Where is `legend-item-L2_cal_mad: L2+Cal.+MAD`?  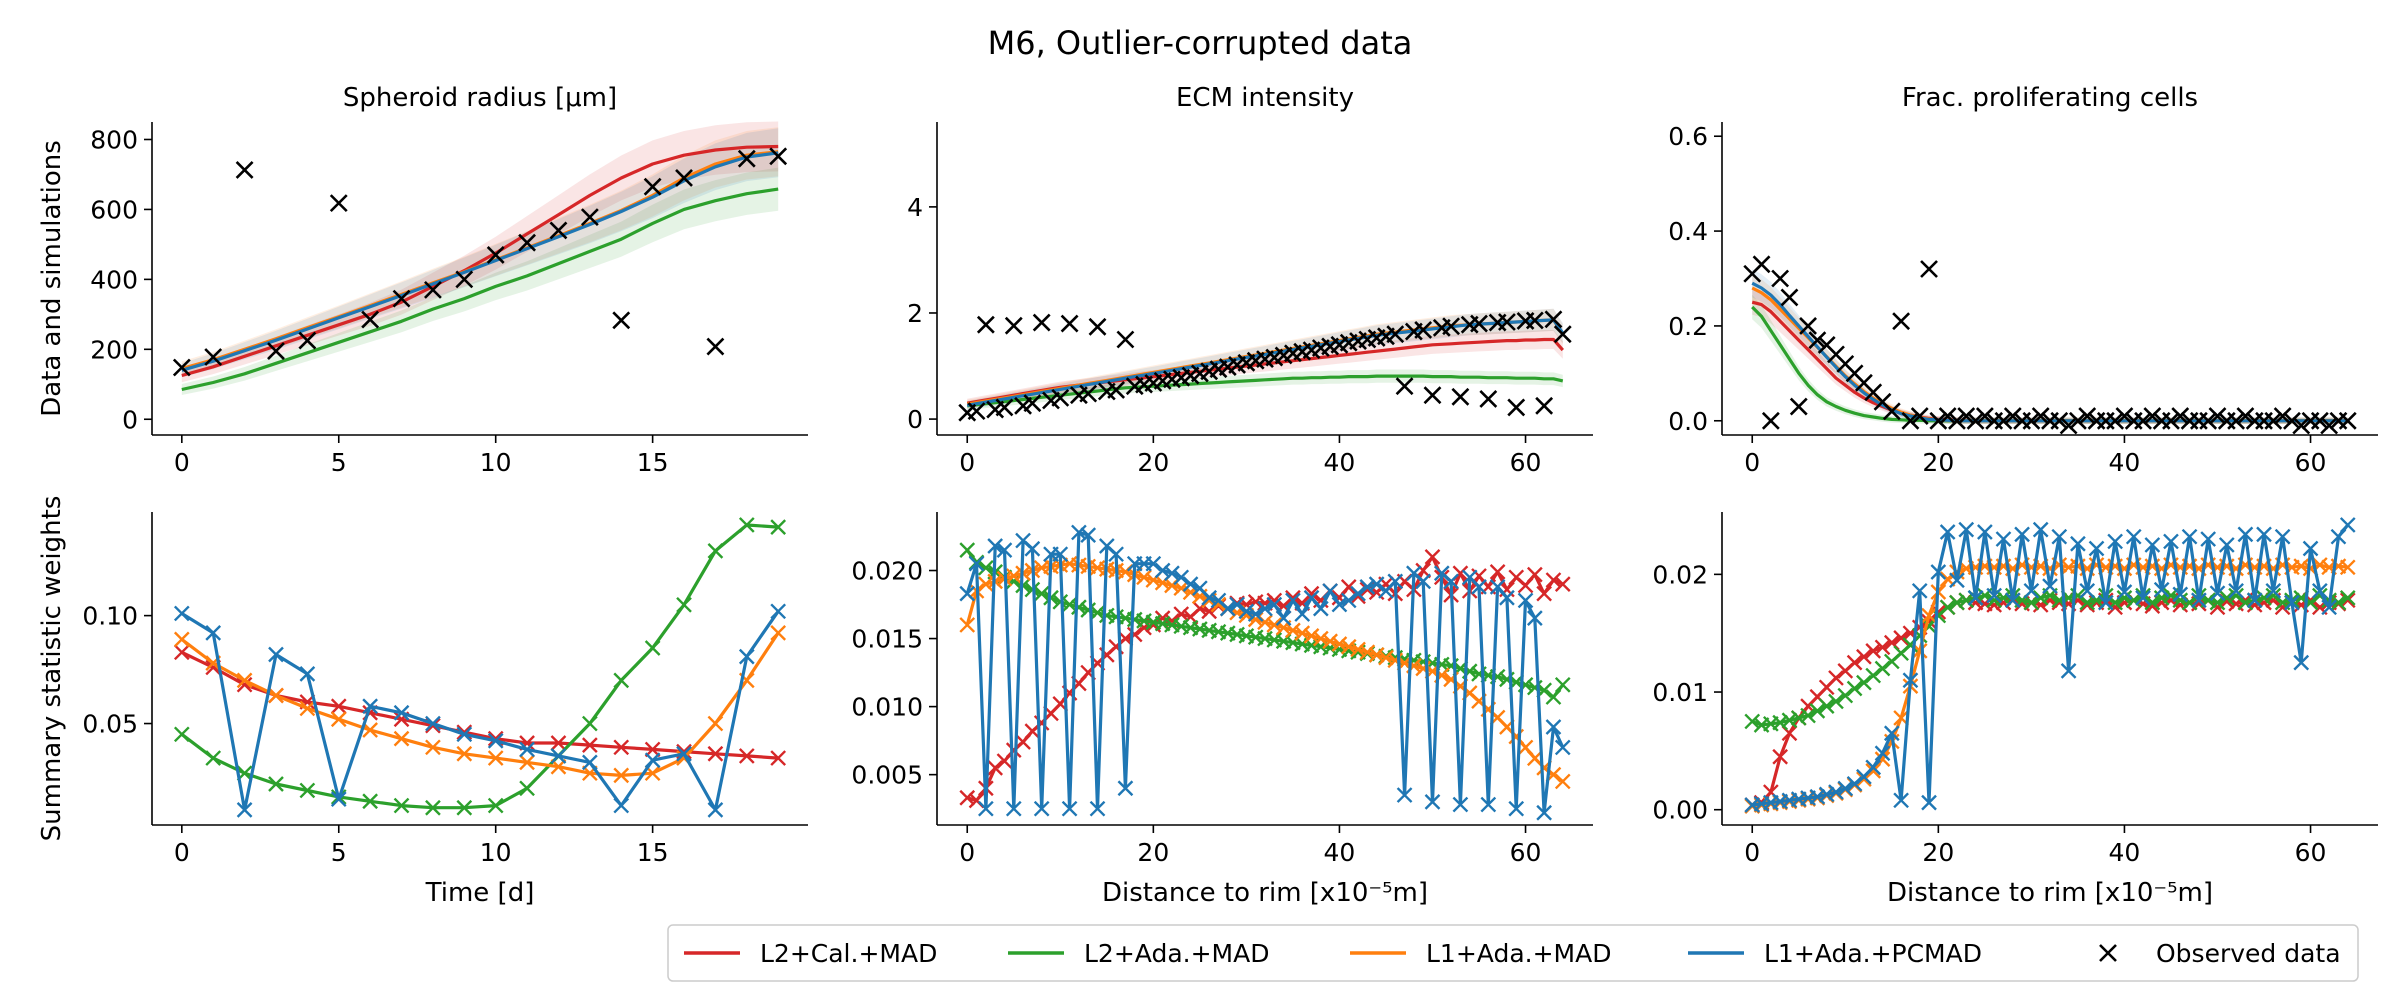 legend-item-L2_cal_mad: L2+Cal.+MAD is located at coordinates (810, 953).